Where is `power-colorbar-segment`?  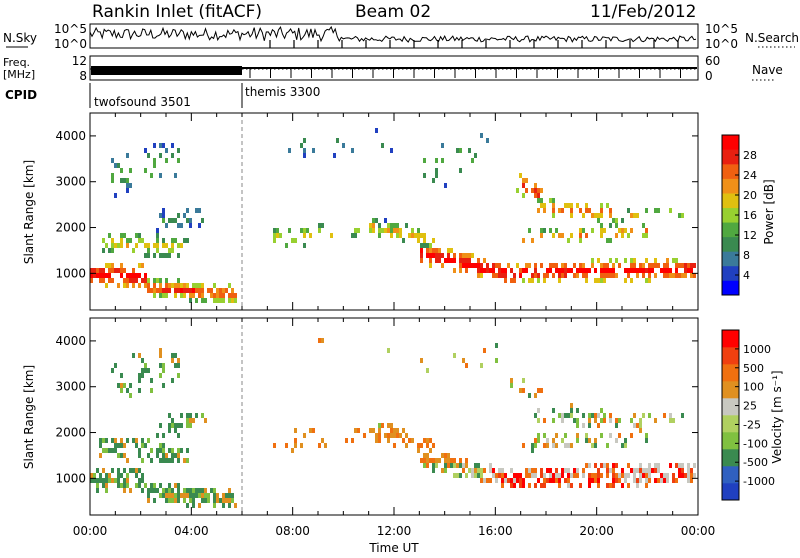
power-colorbar-segment is located at coordinates (730, 230).